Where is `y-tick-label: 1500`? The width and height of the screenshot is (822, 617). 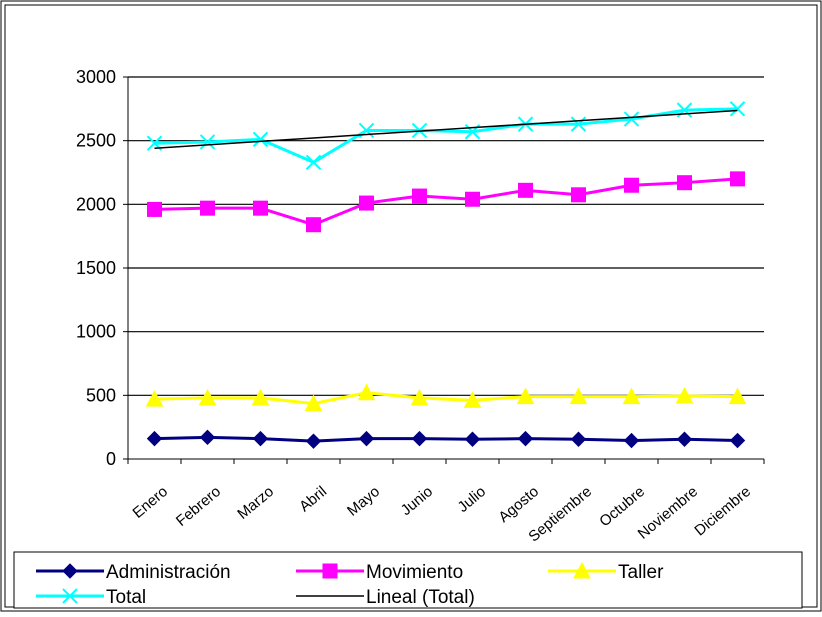
y-tick-label: 1500 is located at coordinates (96, 268).